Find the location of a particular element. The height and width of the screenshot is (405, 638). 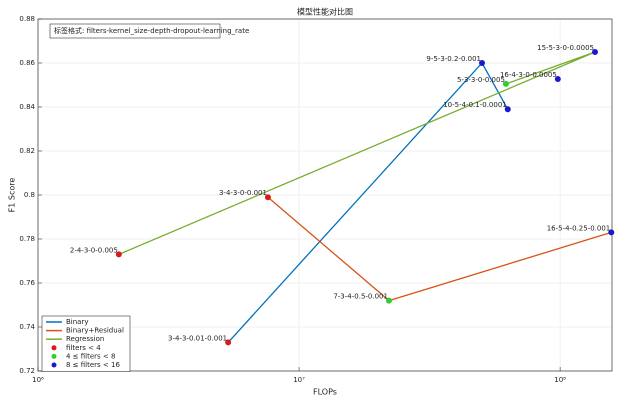

y-tick-label: 0.88 is located at coordinates (27, 19).